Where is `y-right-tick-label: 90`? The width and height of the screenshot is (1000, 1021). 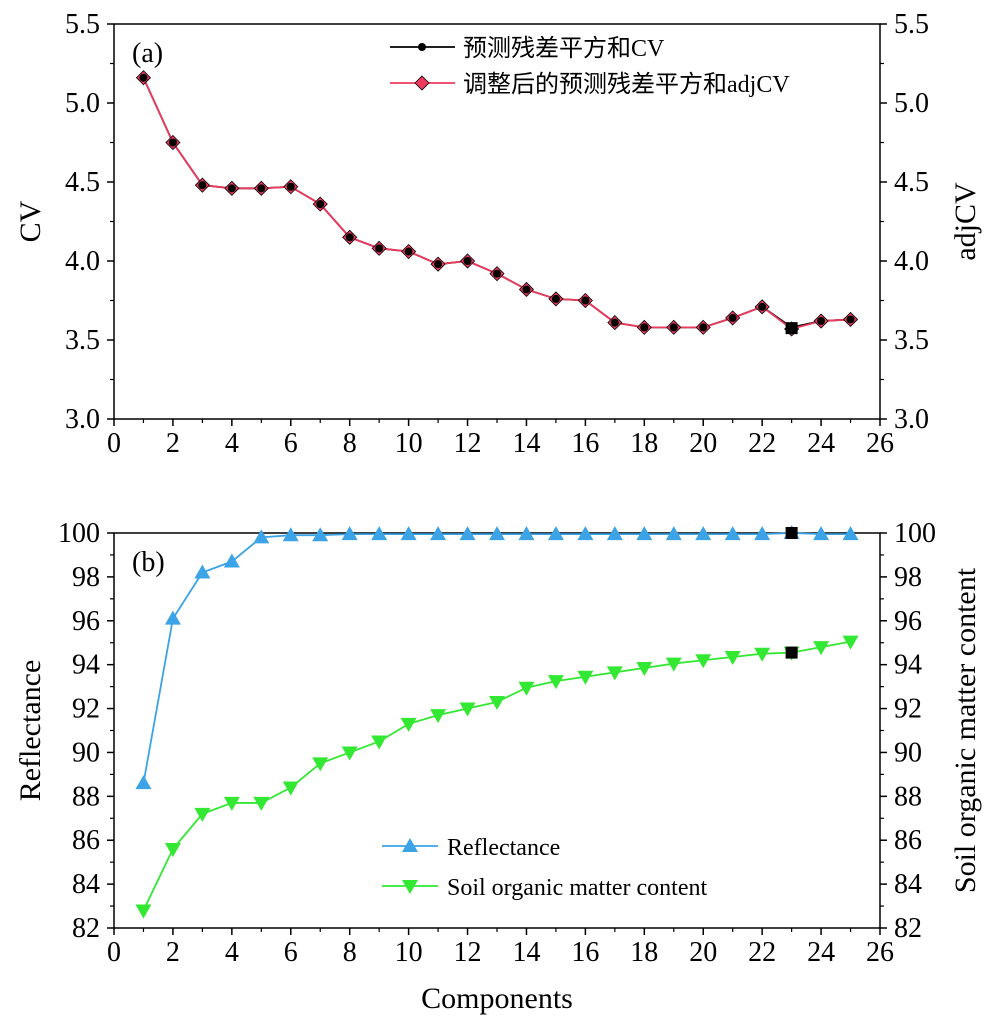 y-right-tick-label: 90 is located at coordinates (908, 752).